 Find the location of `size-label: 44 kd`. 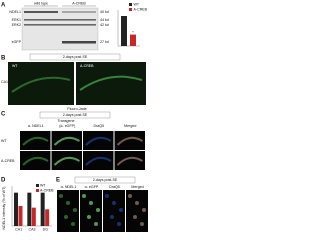

size-label: 44 kd is located at coordinates (104, 20).